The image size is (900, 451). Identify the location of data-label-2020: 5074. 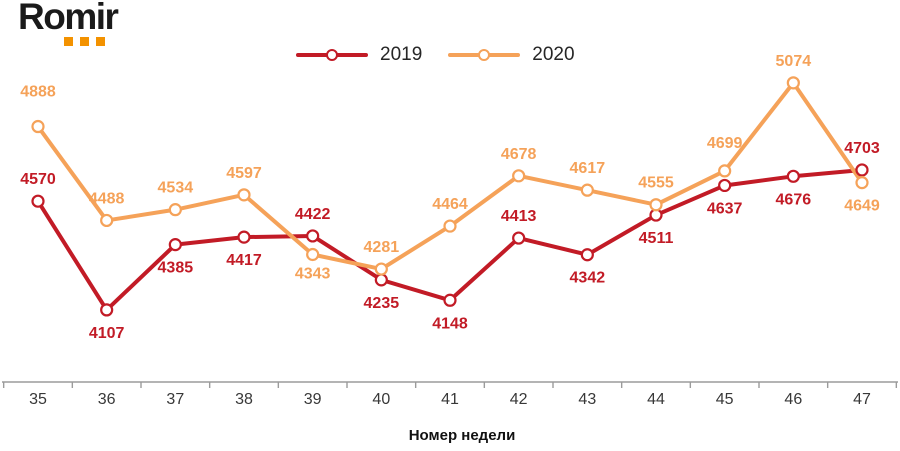
(794, 61).